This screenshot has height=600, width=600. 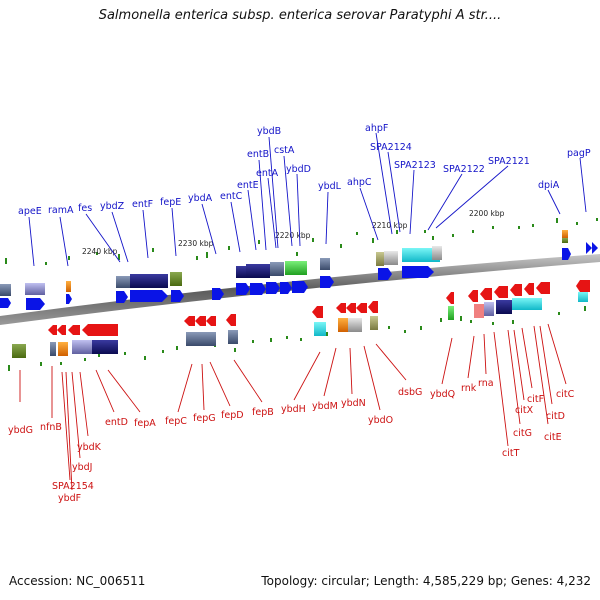 I want to click on ruler-tick-label: 2240 kbp, so click(x=100, y=251).